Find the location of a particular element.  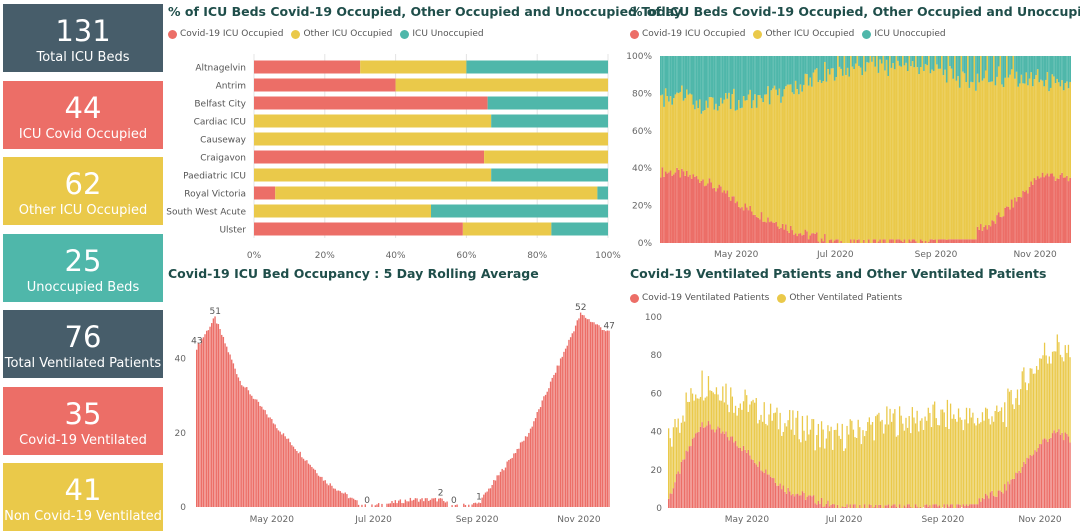

x-tick-label: 40% is located at coordinates (396, 256).